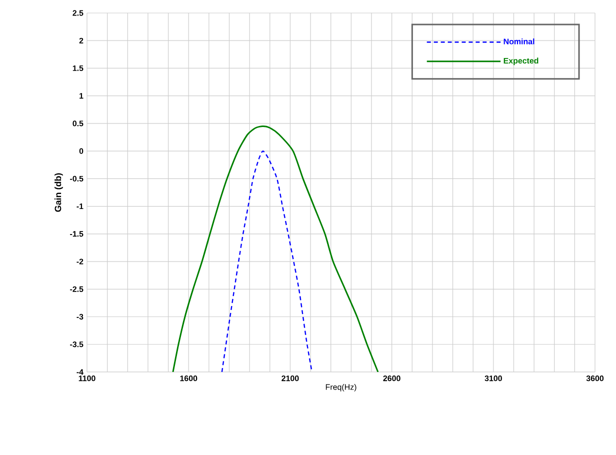 This screenshot has width=616, height=455. I want to click on y-axis-title: Gain (db), so click(58, 192).